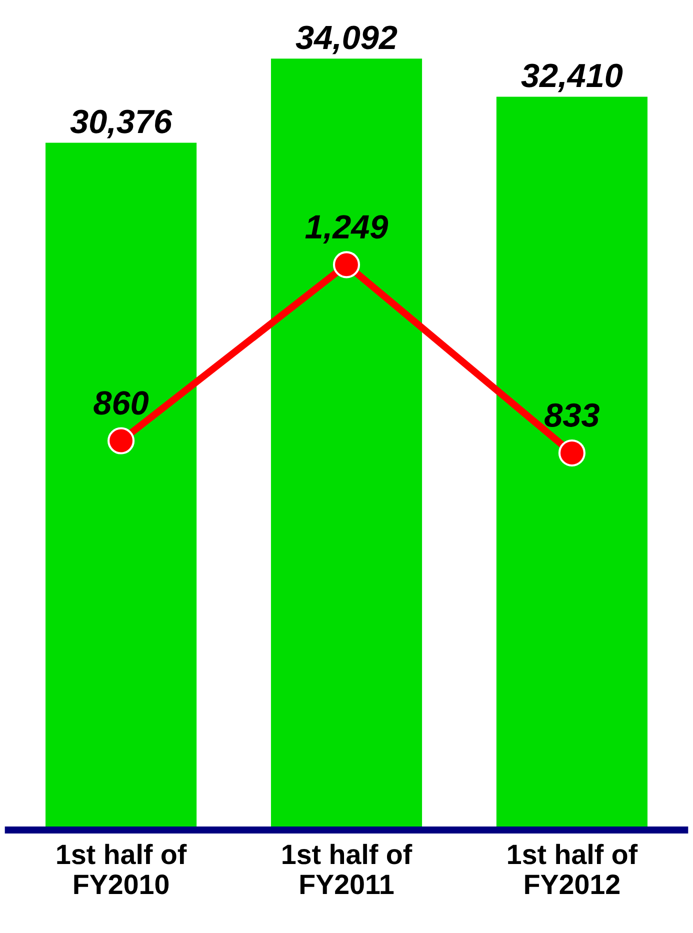  I want to click on data-label: 30,376, so click(121, 124).